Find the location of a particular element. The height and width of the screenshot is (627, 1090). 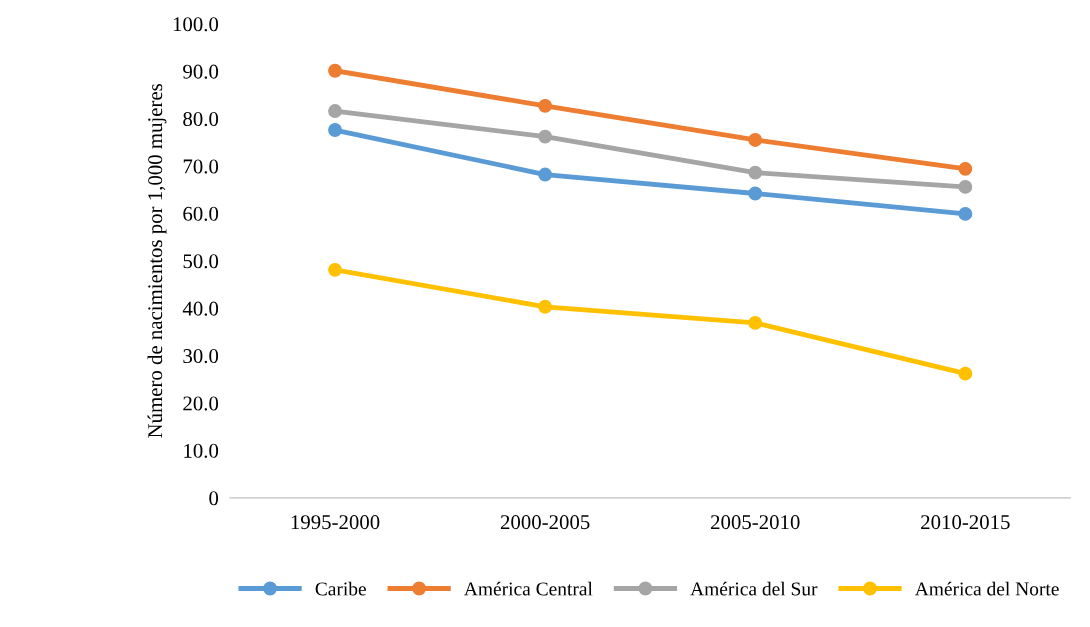

legend-label: América Central is located at coordinates (528, 588).